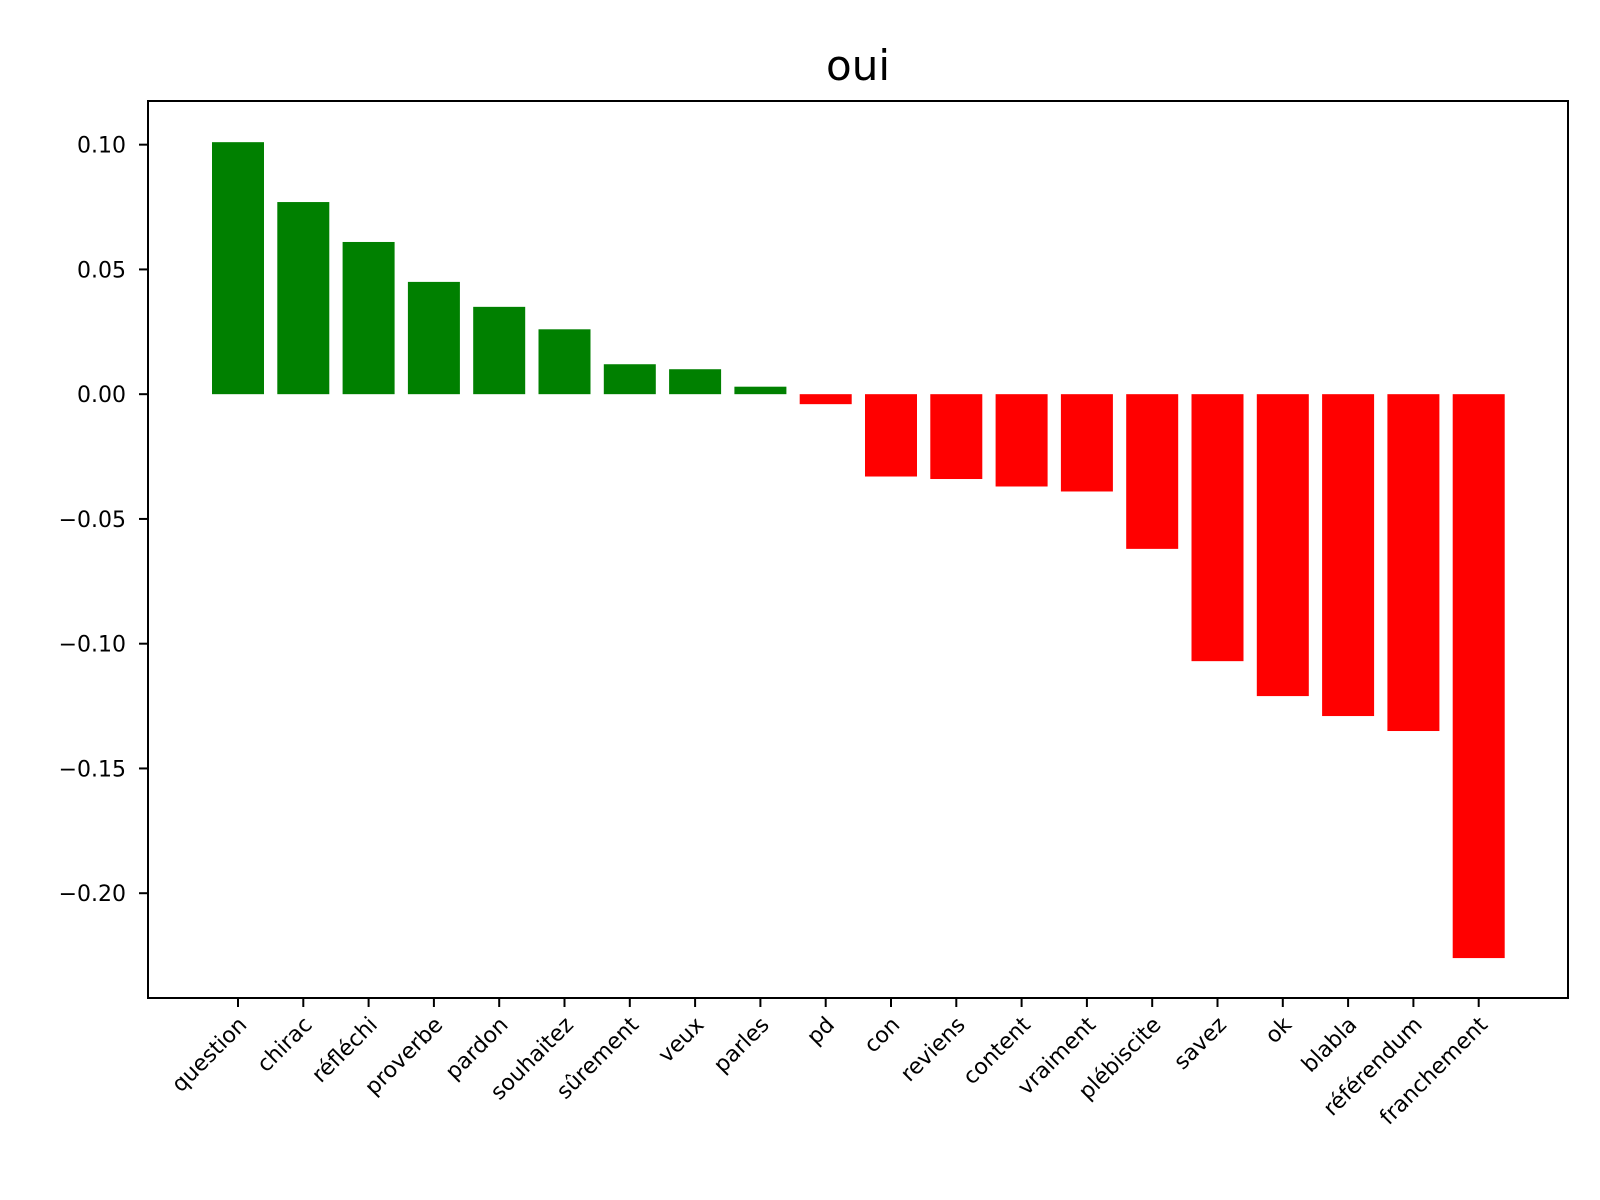 The height and width of the screenshot is (1200, 1600). Describe the element at coordinates (92, 769) in the screenshot. I see `y-tick-label: −0.15` at that location.